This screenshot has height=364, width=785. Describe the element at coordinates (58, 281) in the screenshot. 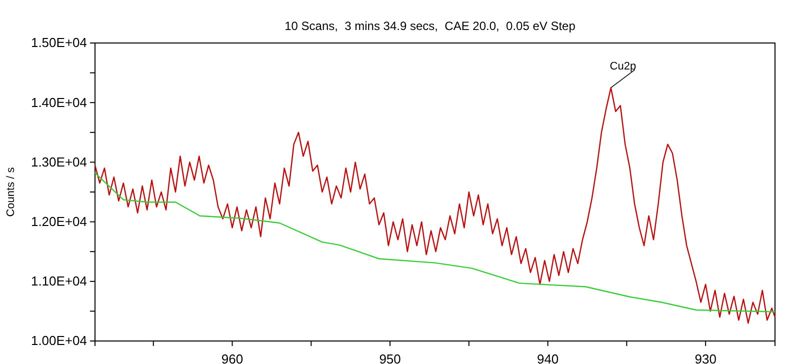

I see `y-tick-label: 1.10E+04` at that location.